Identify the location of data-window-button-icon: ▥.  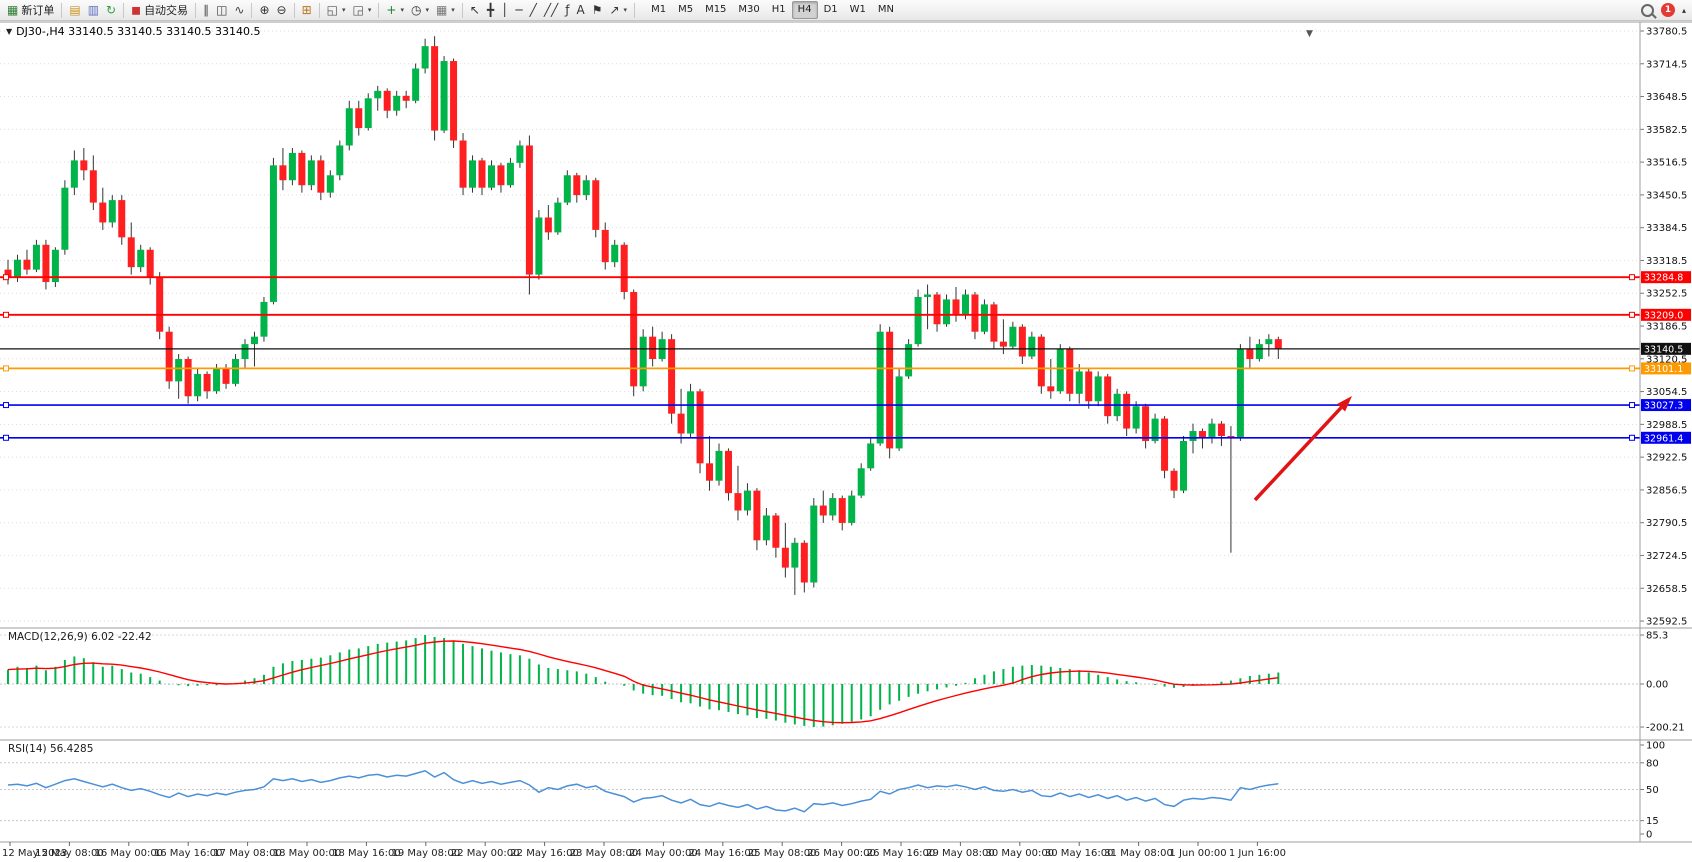
(93, 9).